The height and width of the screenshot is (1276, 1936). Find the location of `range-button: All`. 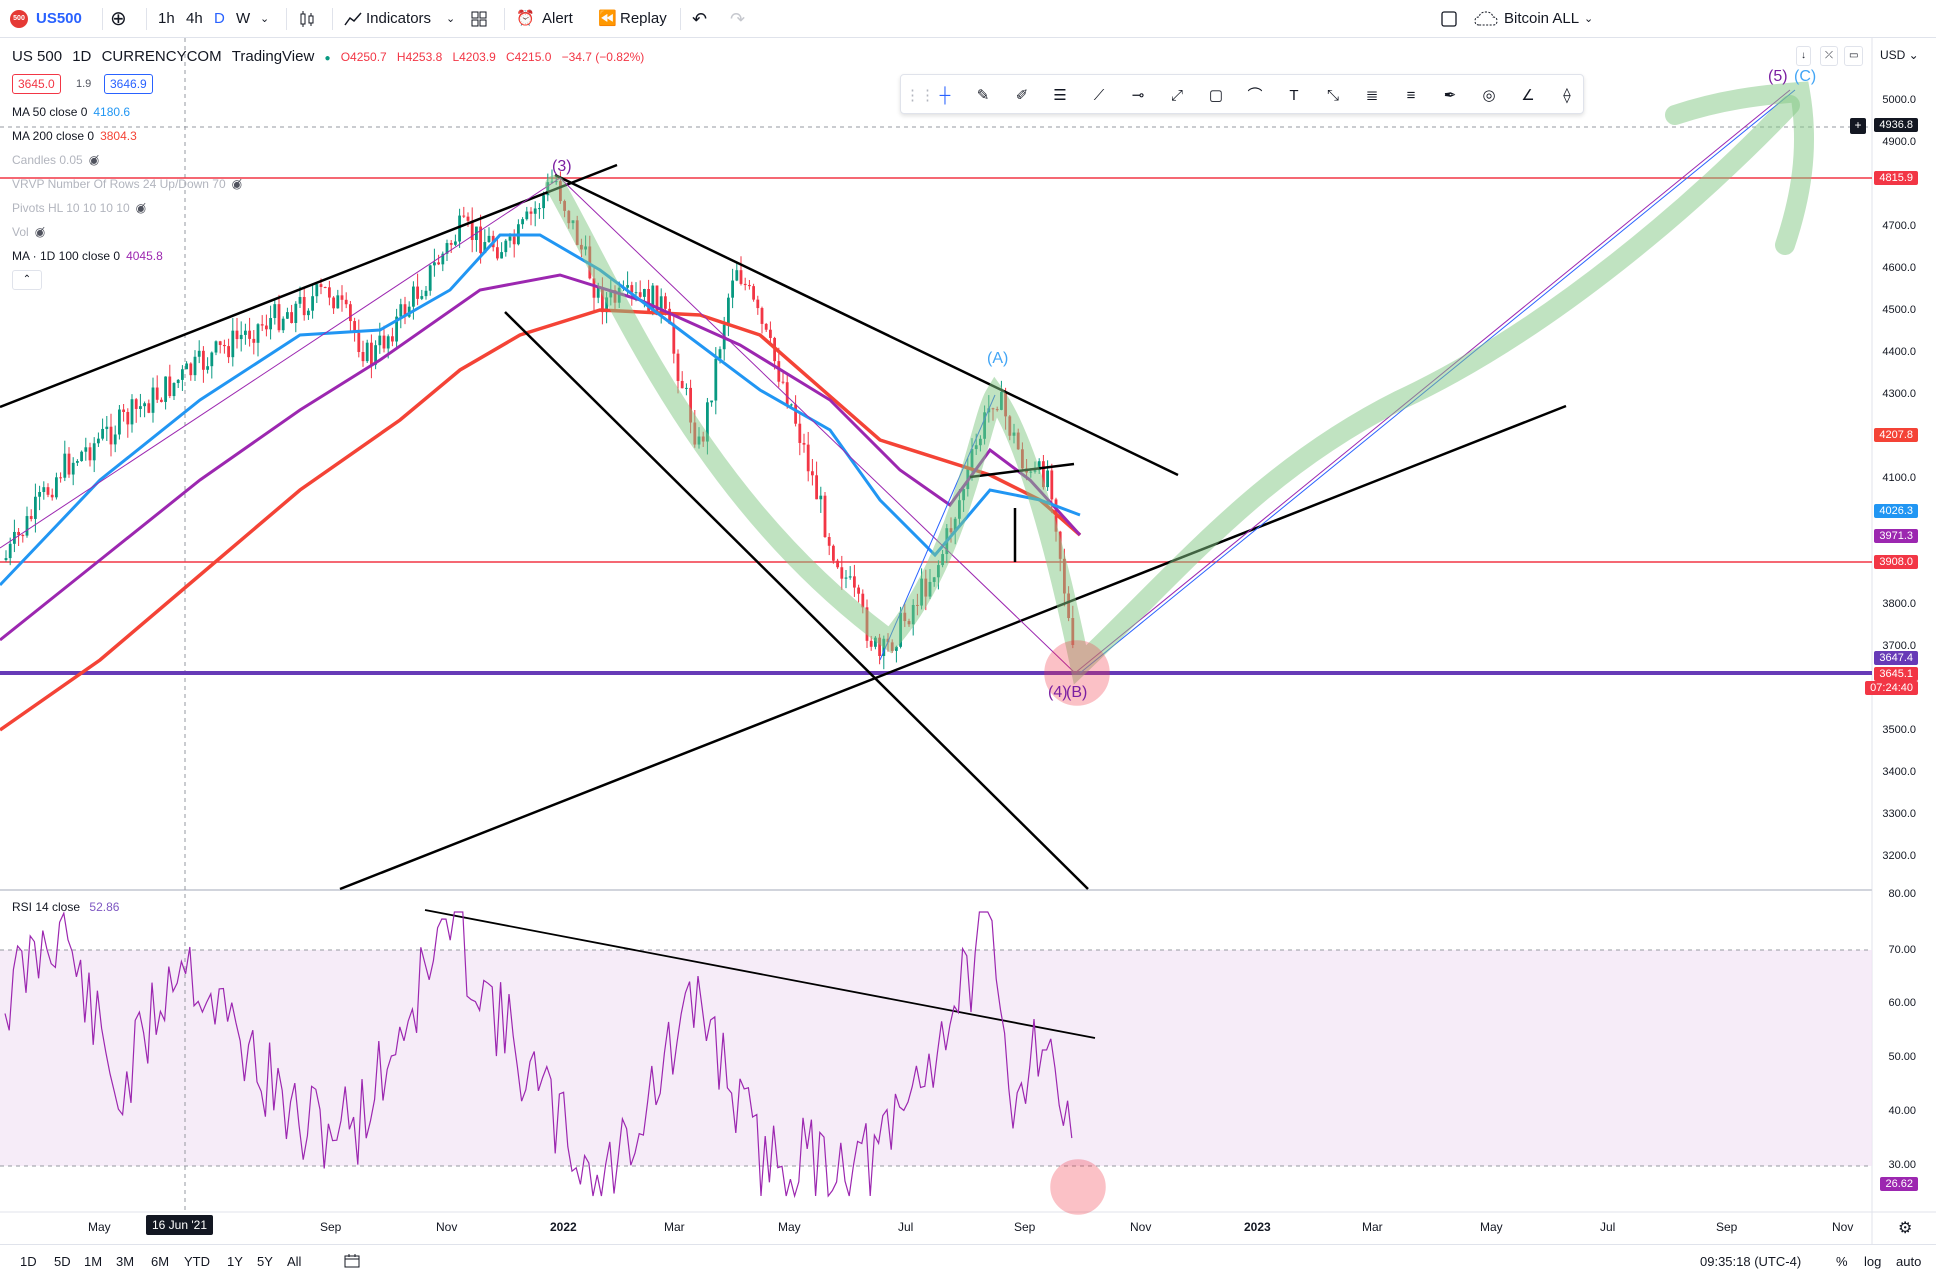

range-button: All is located at coordinates (294, 1261).